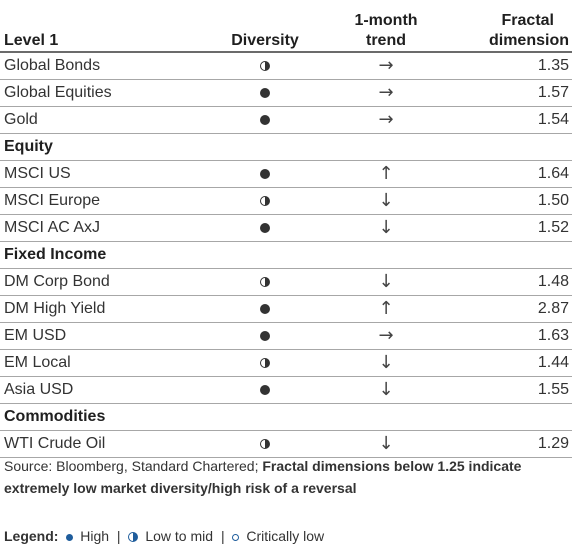 The height and width of the screenshot is (553, 572). I want to click on asset-name: Global Bonds, so click(100, 66).